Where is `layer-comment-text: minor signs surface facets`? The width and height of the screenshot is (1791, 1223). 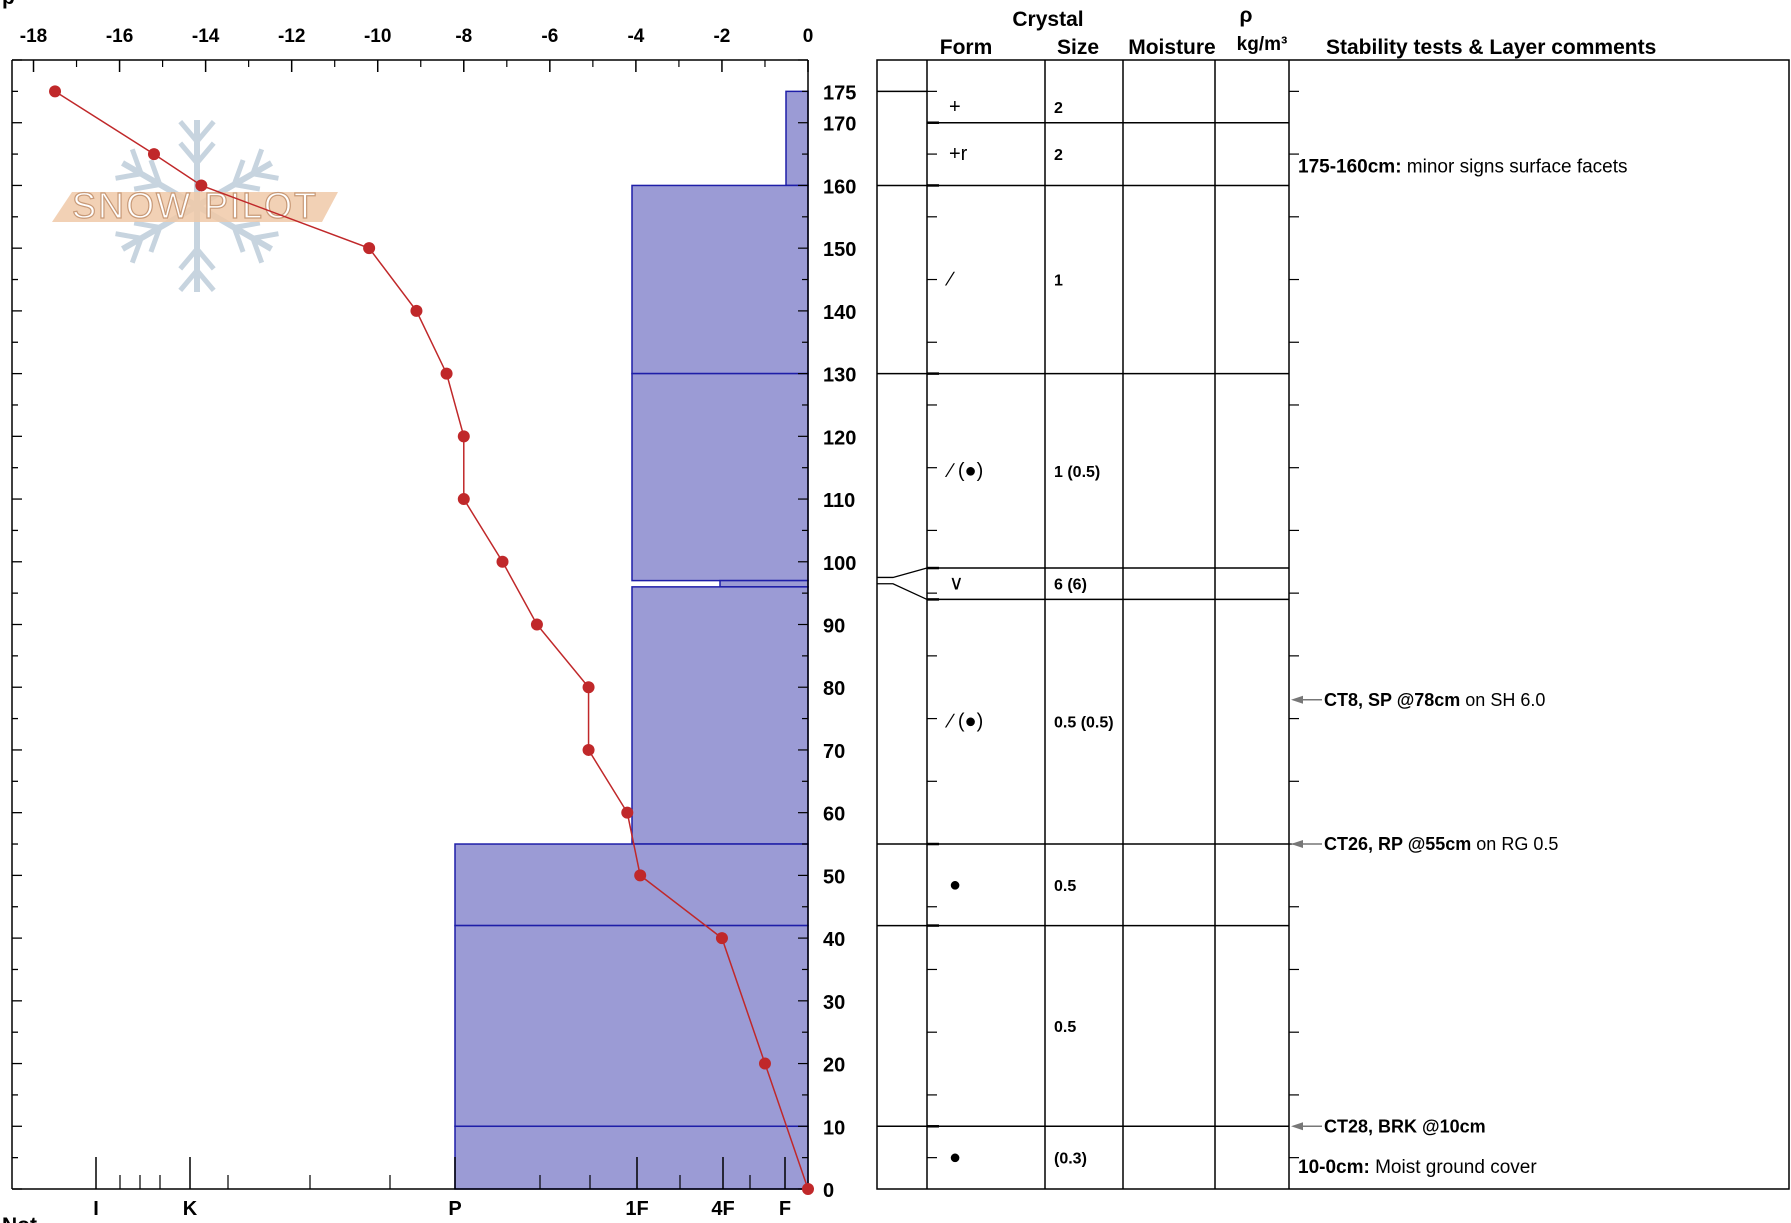
layer-comment-text: minor signs surface facets is located at coordinates (1515, 167).